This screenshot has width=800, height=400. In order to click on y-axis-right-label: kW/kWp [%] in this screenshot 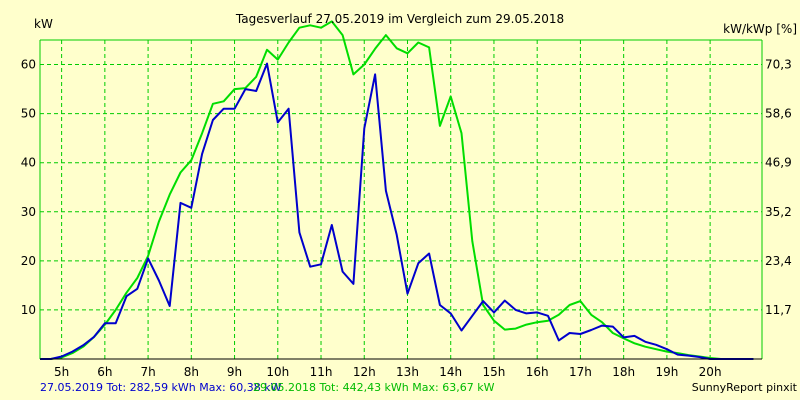, I will do `click(760, 29)`.